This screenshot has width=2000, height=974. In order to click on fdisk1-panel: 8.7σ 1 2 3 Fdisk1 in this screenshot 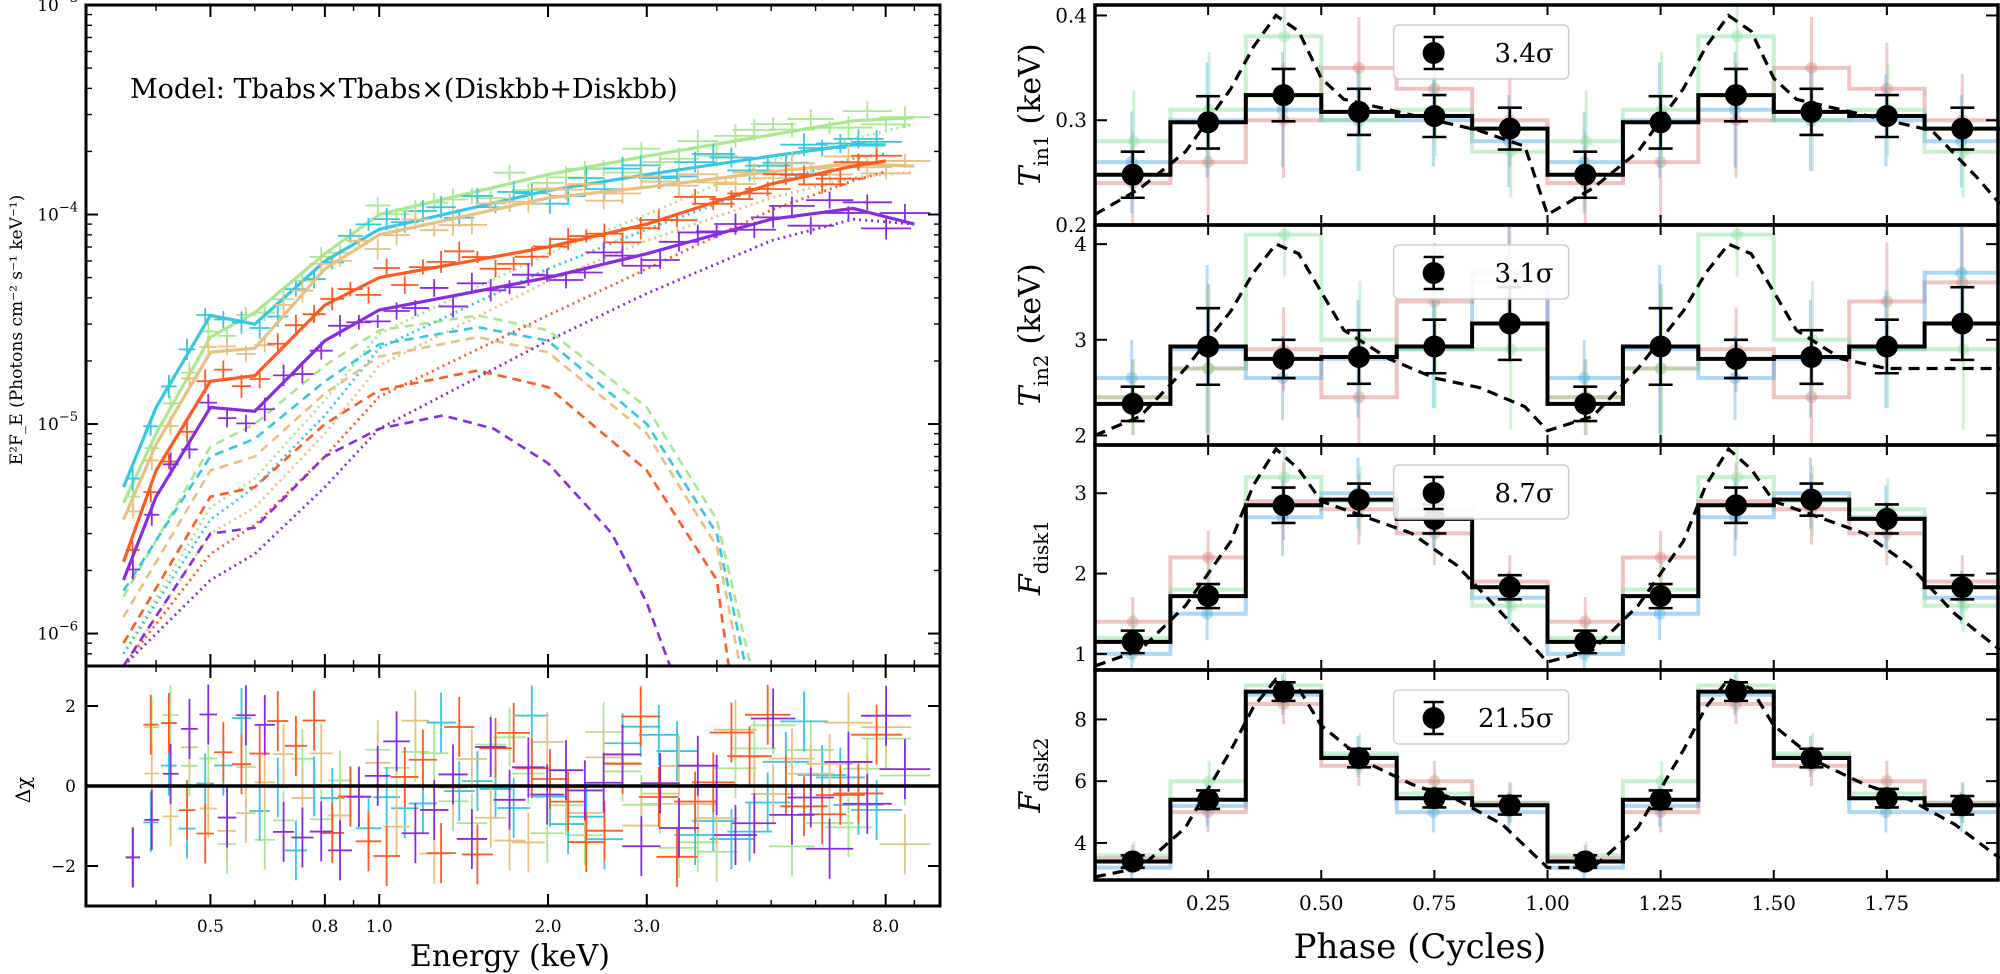, I will do `click(1506, 557)`.